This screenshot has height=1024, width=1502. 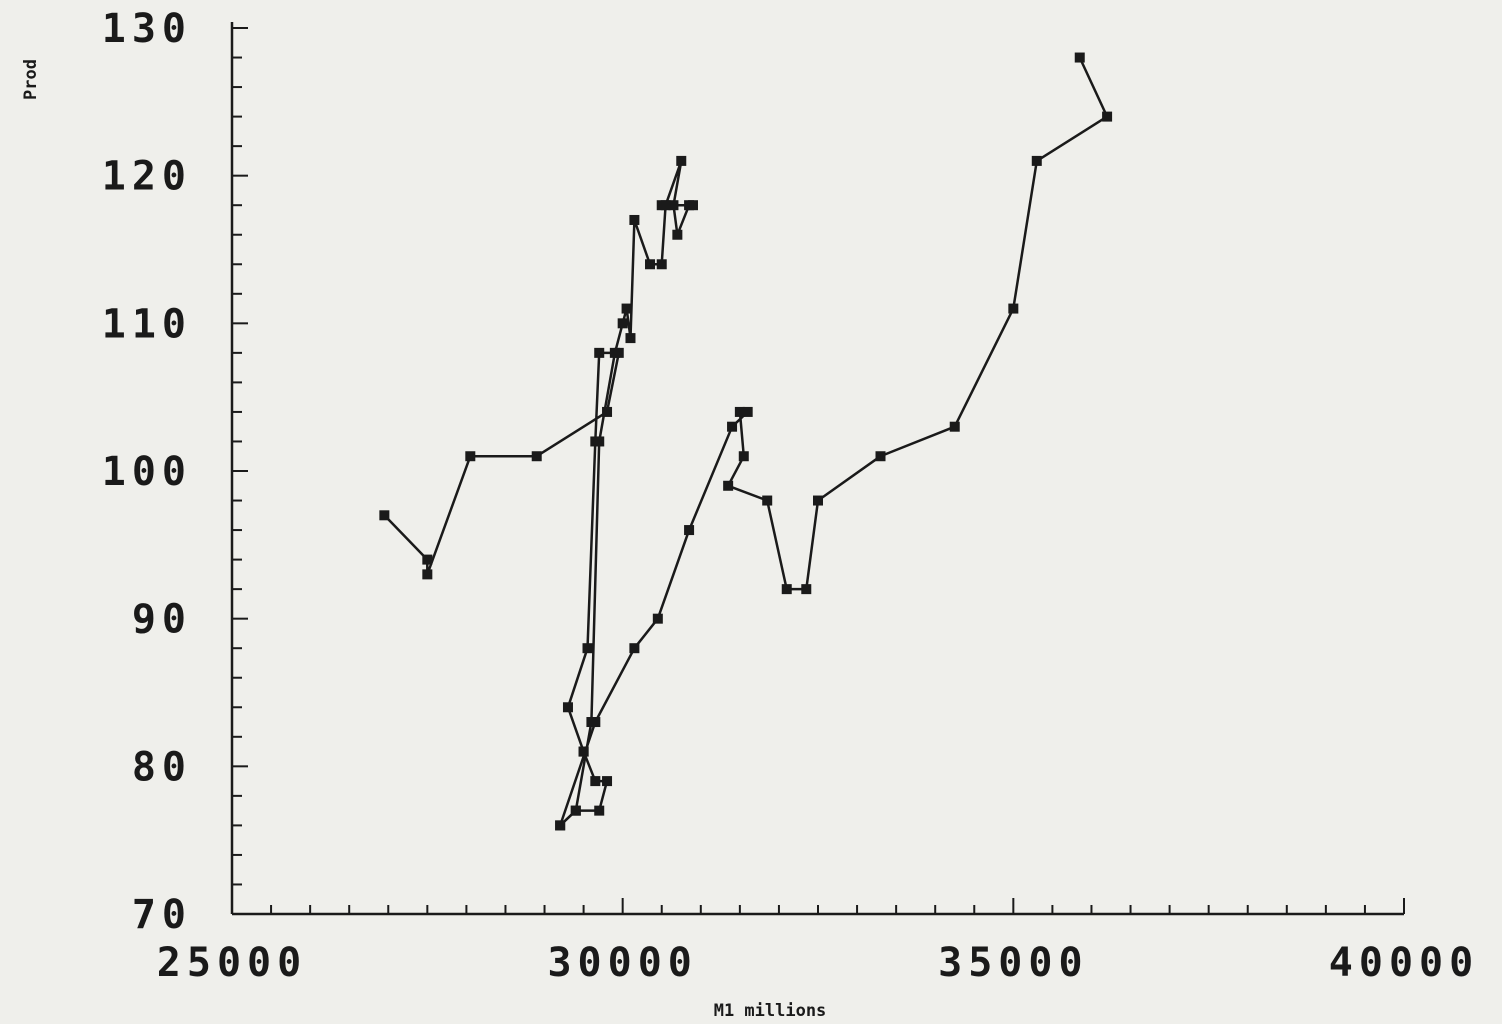 I want to click on y-tick-label: 80, so click(x=162, y=767).